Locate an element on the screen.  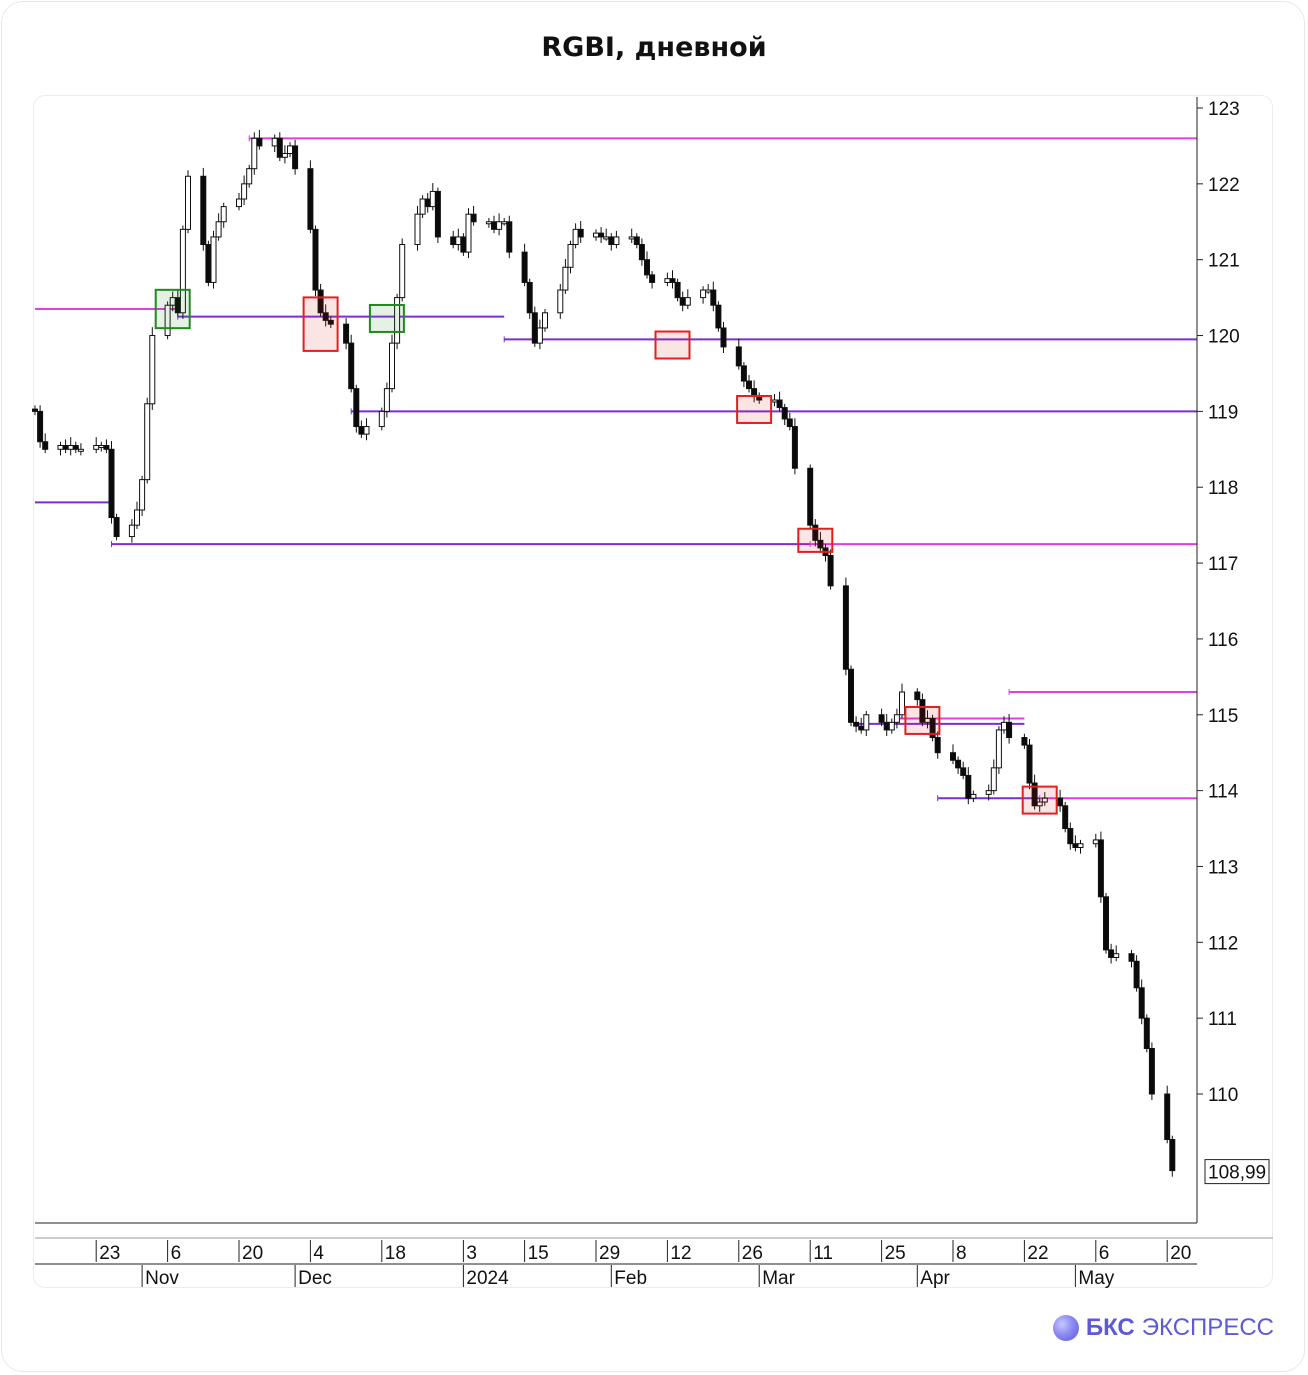
x-day-tick-label: 20 is located at coordinates (1180, 1253).